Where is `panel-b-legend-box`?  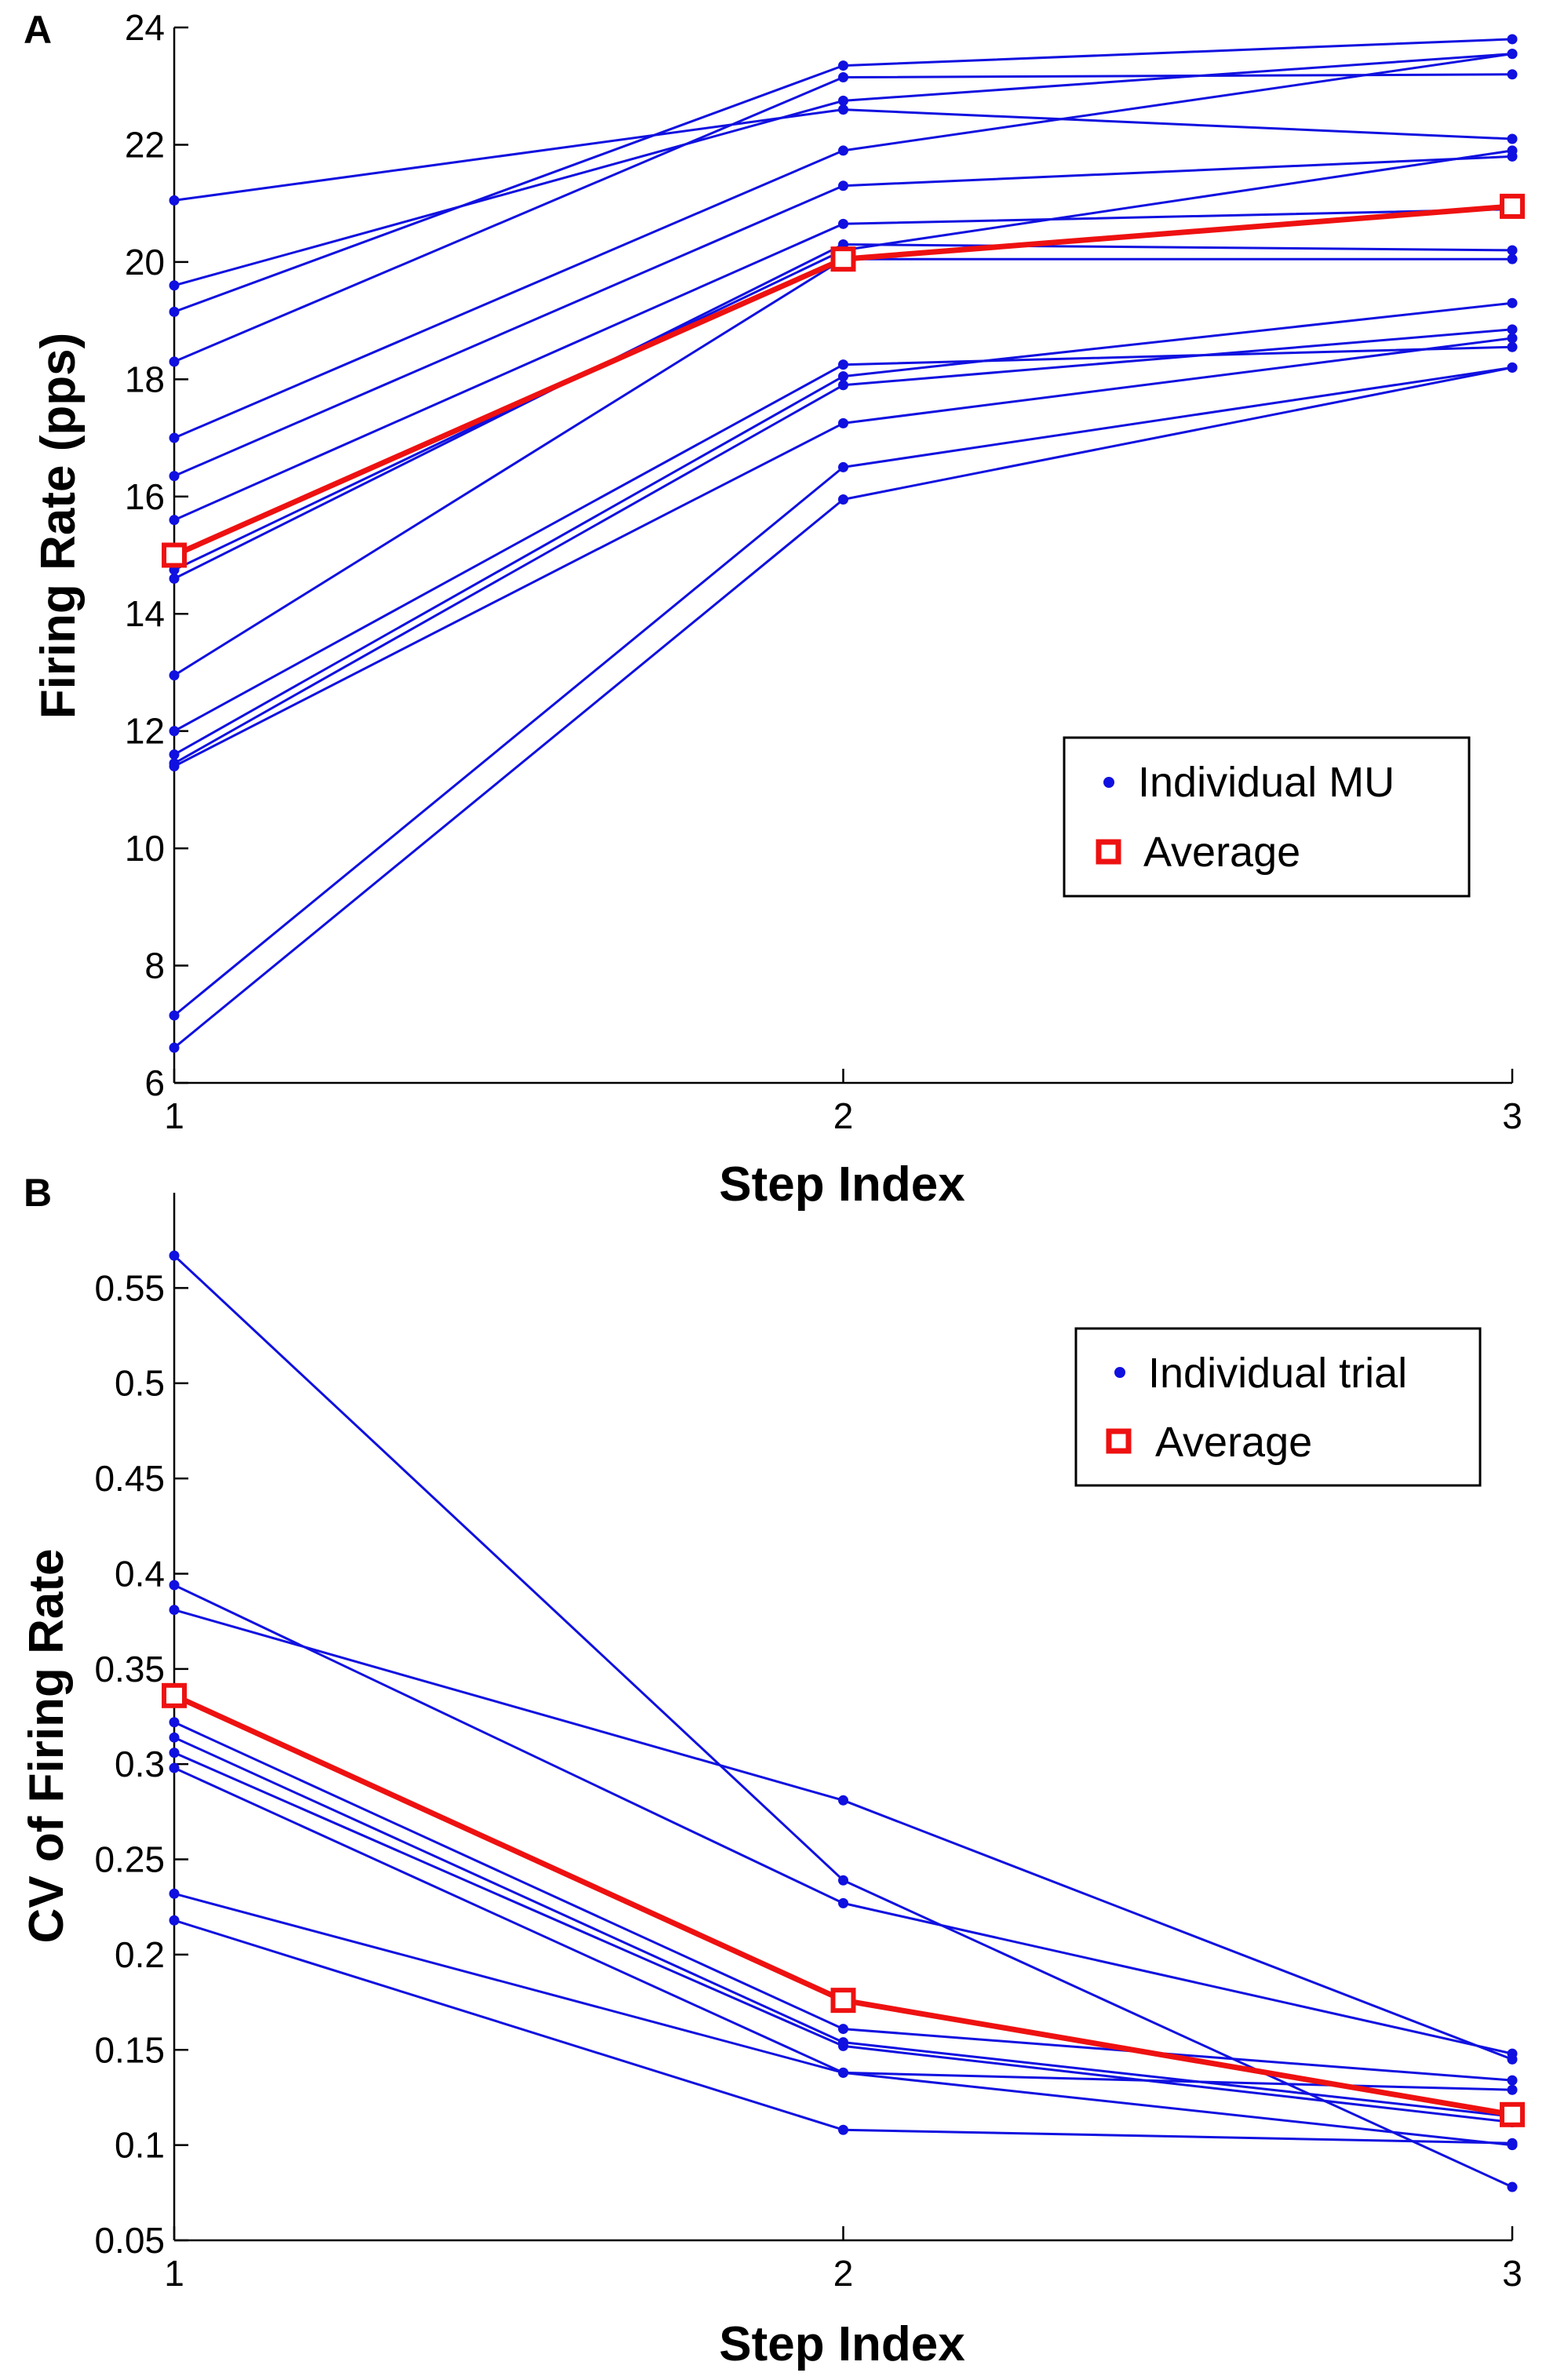 panel-b-legend-box is located at coordinates (1278, 1407).